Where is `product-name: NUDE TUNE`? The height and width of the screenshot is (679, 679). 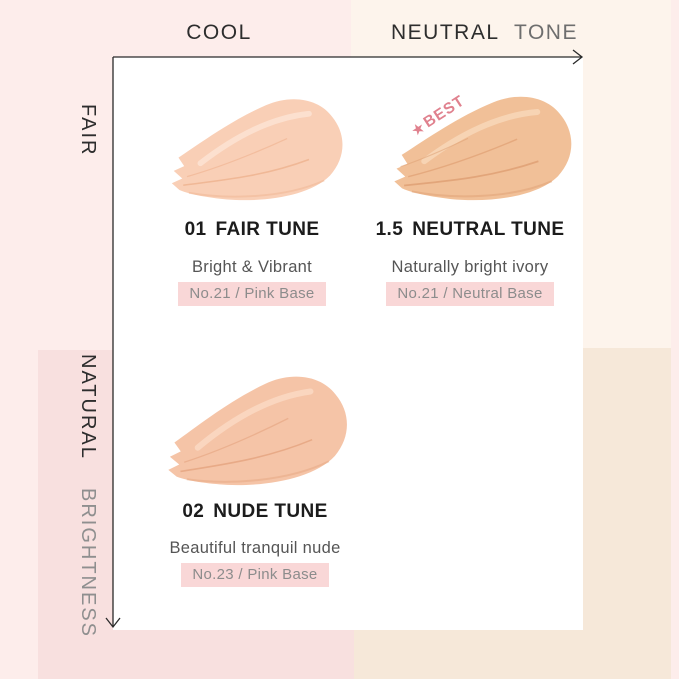
product-name: NUDE TUNE is located at coordinates (270, 511).